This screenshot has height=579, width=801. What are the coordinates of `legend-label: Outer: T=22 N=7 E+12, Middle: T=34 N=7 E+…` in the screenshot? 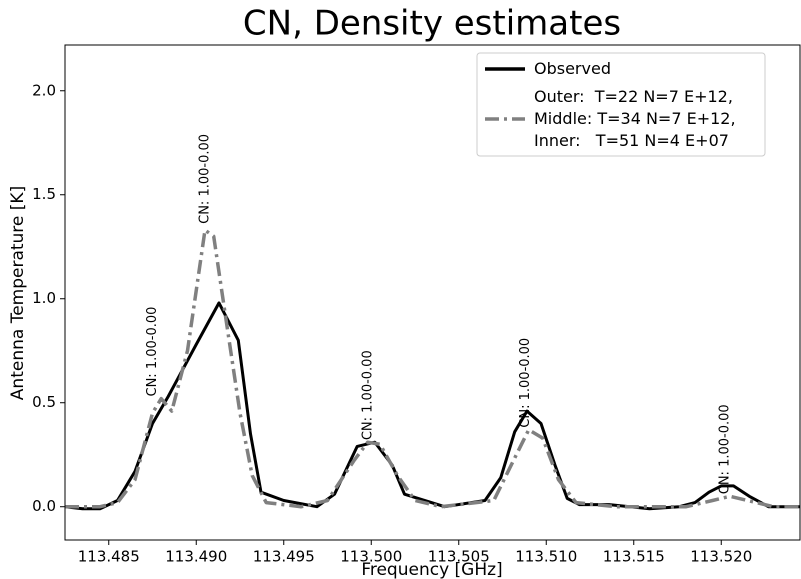 It's located at (635, 118).